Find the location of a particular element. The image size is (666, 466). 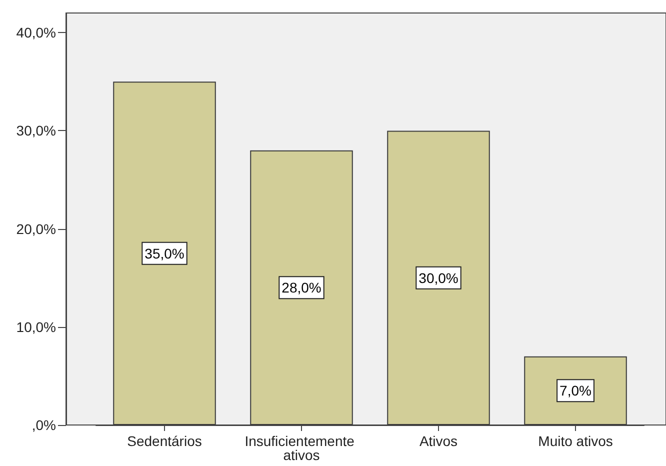

data-label: 30,0% is located at coordinates (438, 278).